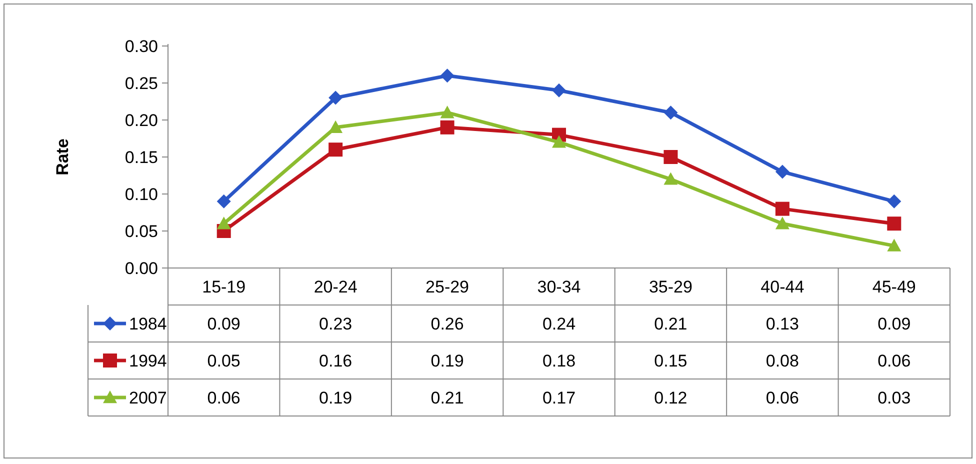 This screenshot has height=464, width=976. What do you see at coordinates (671, 398) in the screenshot?
I see `data-label: 0.12` at bounding box center [671, 398].